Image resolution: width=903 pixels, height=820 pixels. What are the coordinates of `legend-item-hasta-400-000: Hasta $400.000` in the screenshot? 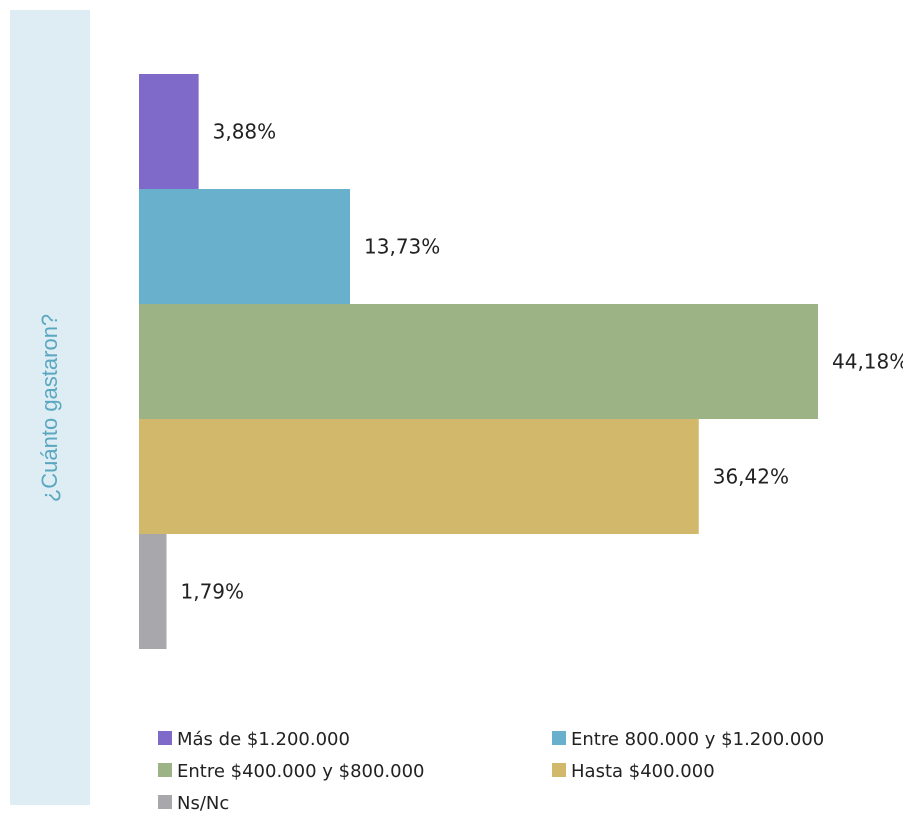 It's located at (633, 771).